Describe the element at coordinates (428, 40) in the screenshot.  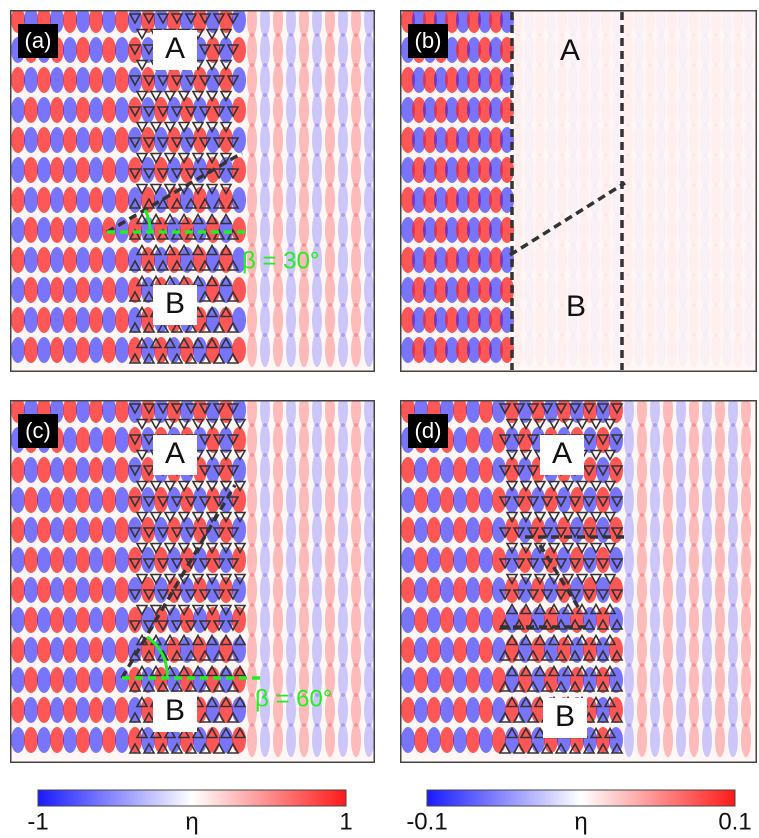
I see `panel-label: (b)` at that location.